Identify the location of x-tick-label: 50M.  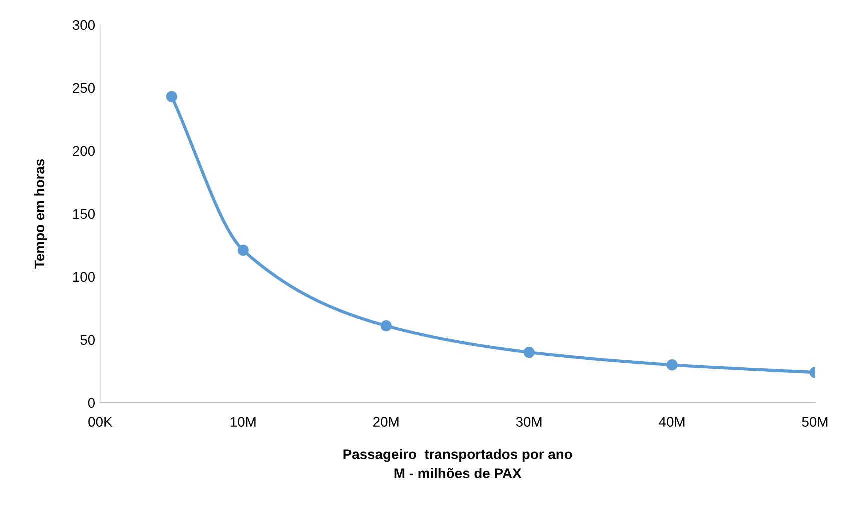
(815, 422).